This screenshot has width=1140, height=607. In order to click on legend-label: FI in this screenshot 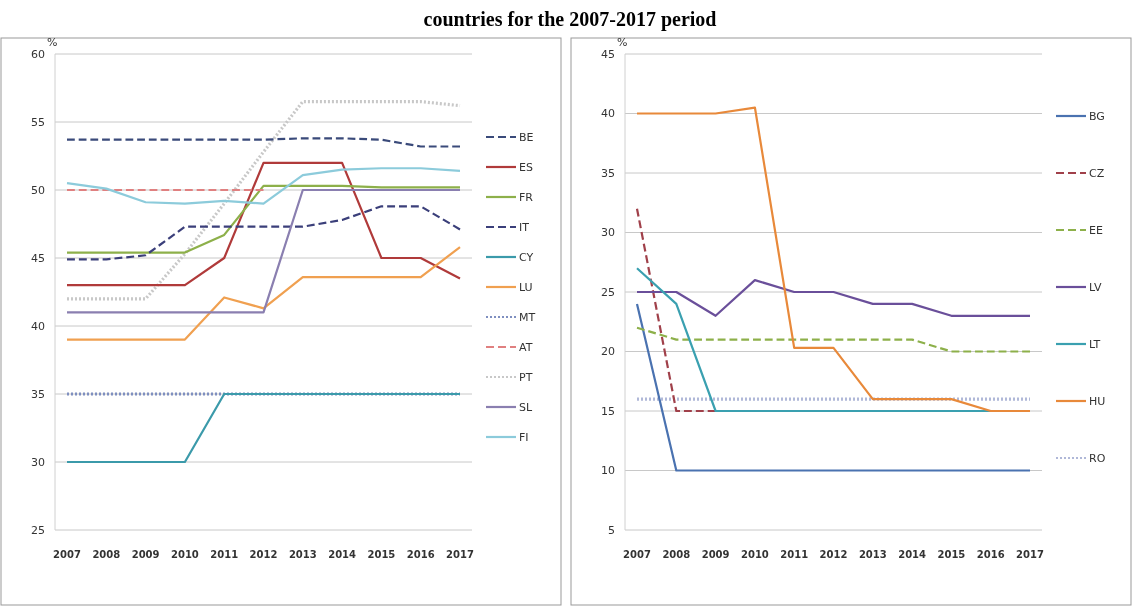, I will do `click(524, 437)`.